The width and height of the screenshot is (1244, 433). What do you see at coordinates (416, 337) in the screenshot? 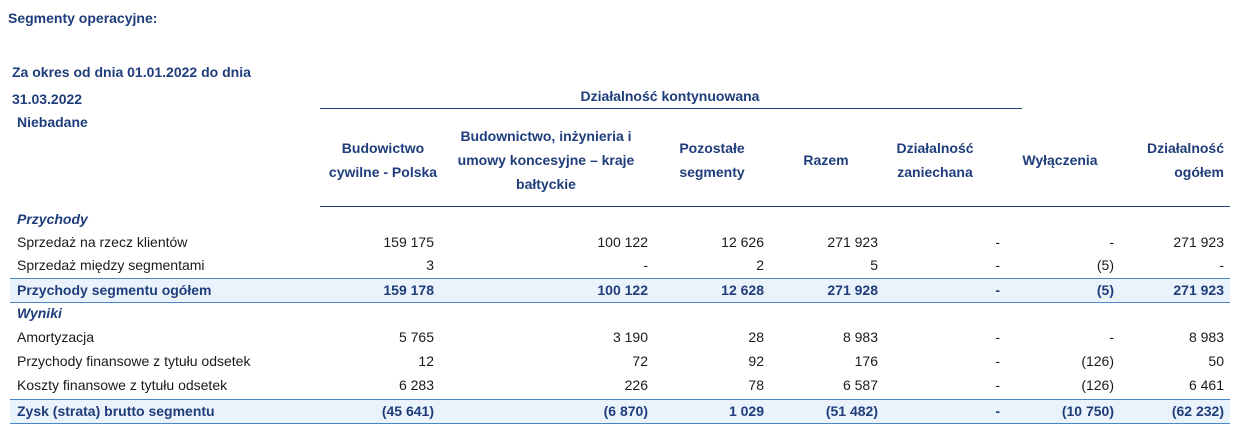
I see `cell: 5 765` at bounding box center [416, 337].